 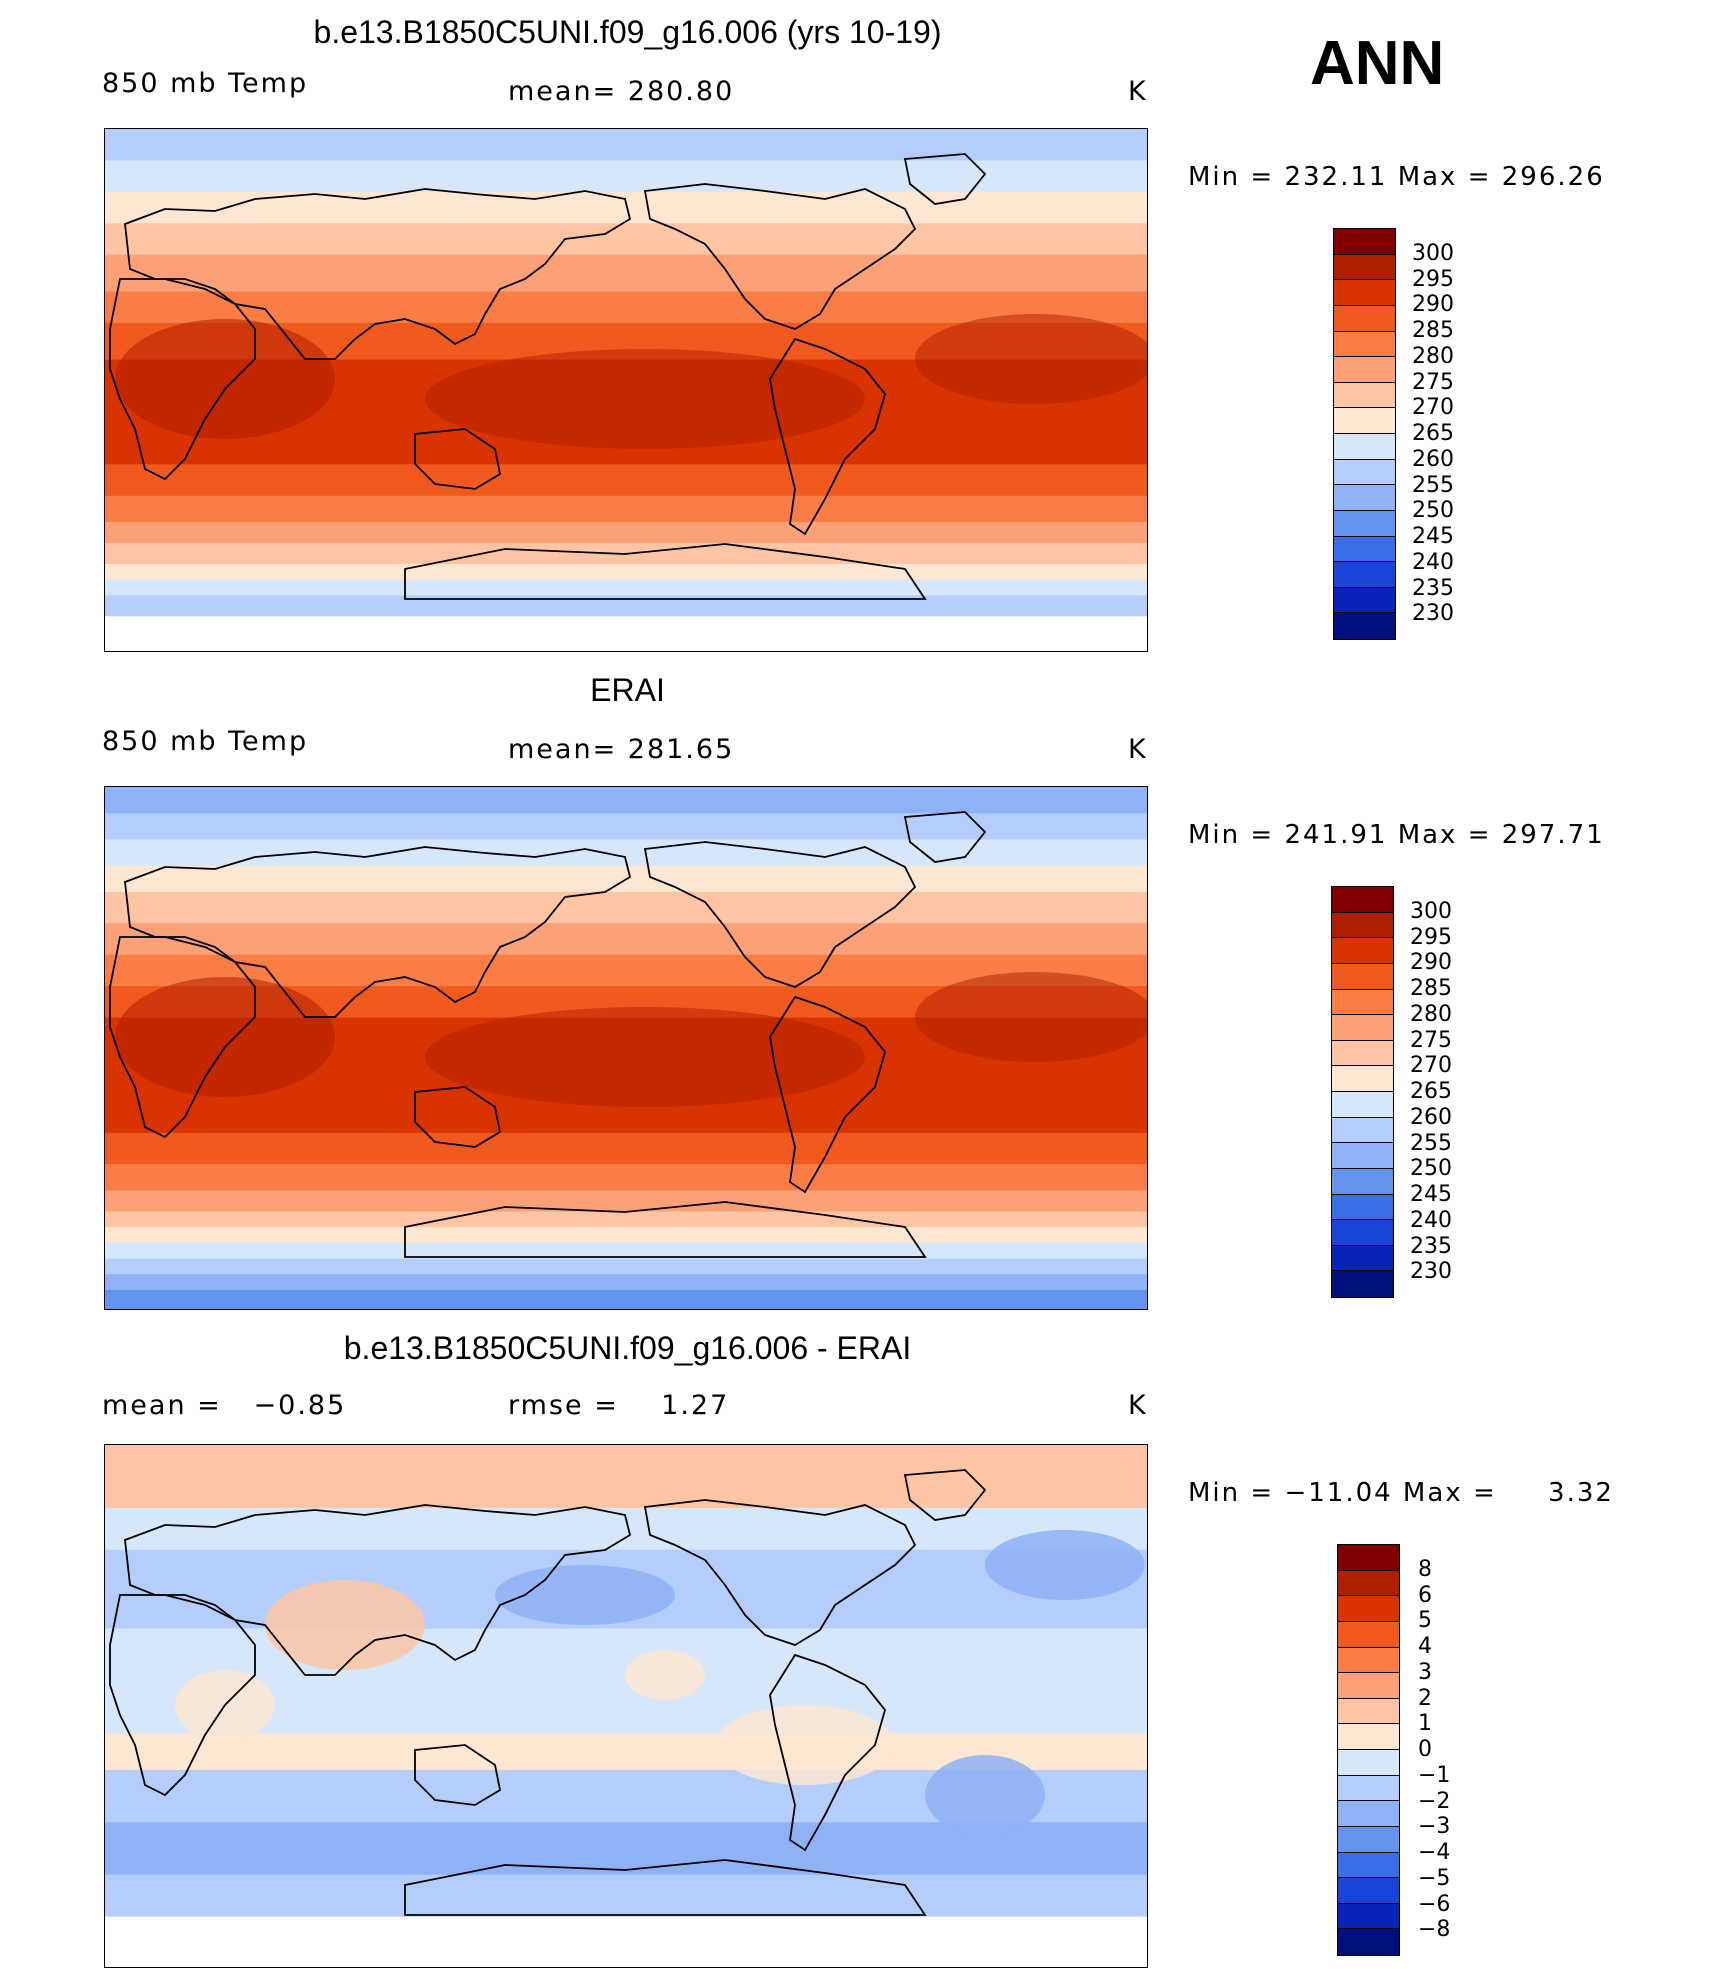 I want to click on colorbar-tick-label: 1, so click(x=1425, y=1724).